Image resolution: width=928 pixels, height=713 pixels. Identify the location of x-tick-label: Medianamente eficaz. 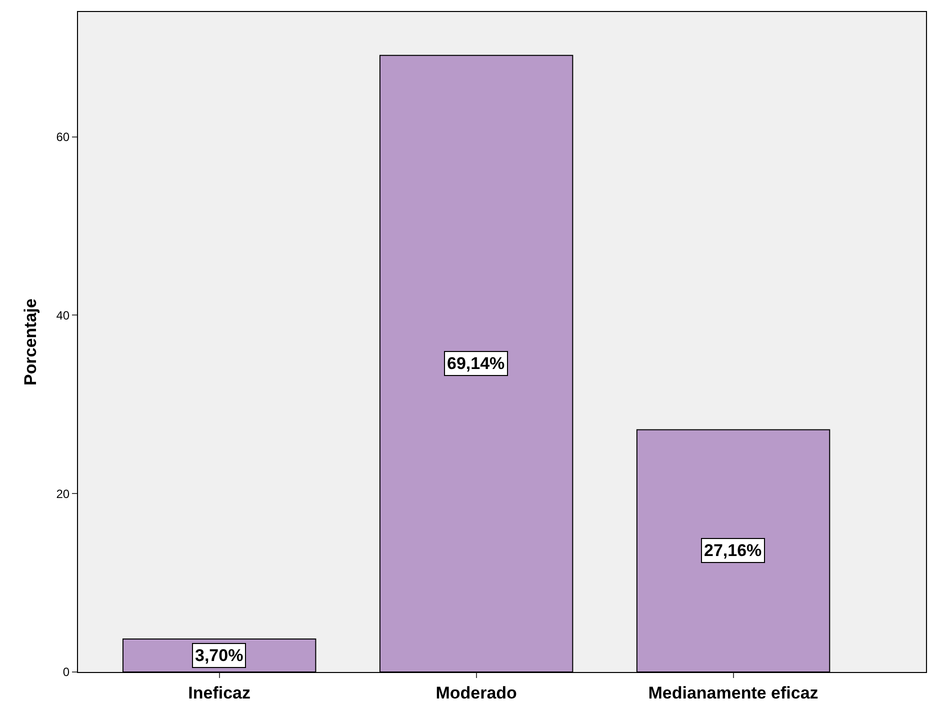
(733, 692).